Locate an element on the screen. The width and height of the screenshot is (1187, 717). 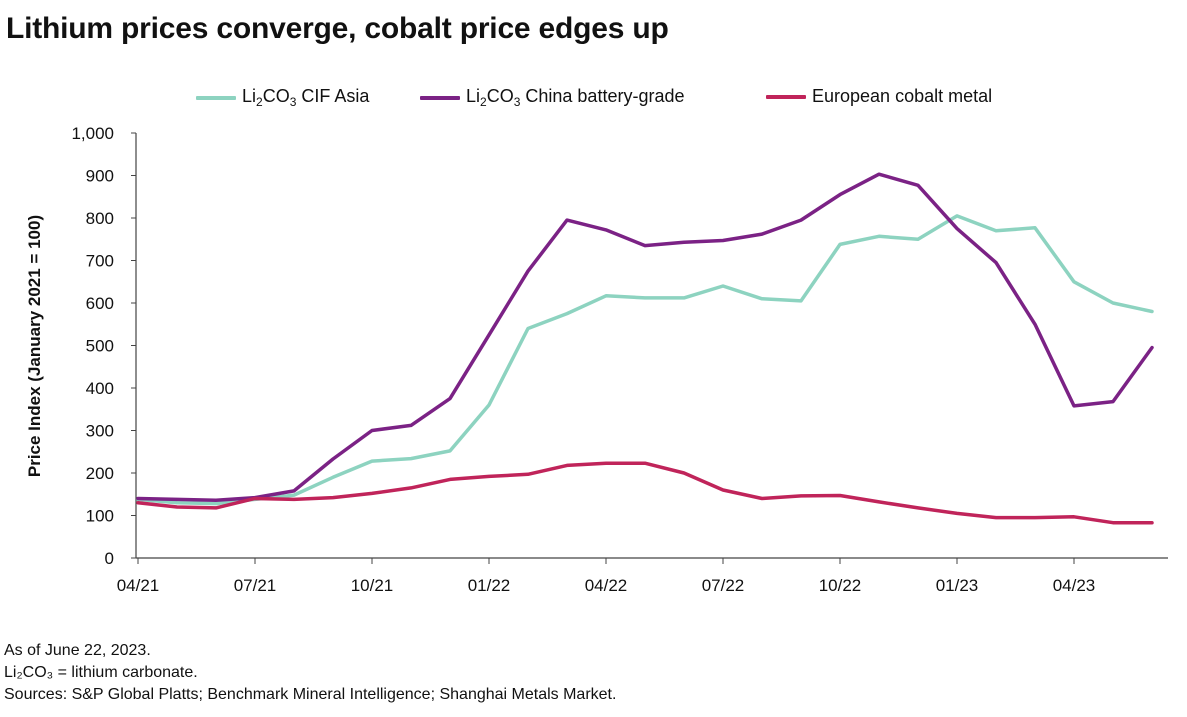
x-tick-label: 04/21 is located at coordinates (138, 585).